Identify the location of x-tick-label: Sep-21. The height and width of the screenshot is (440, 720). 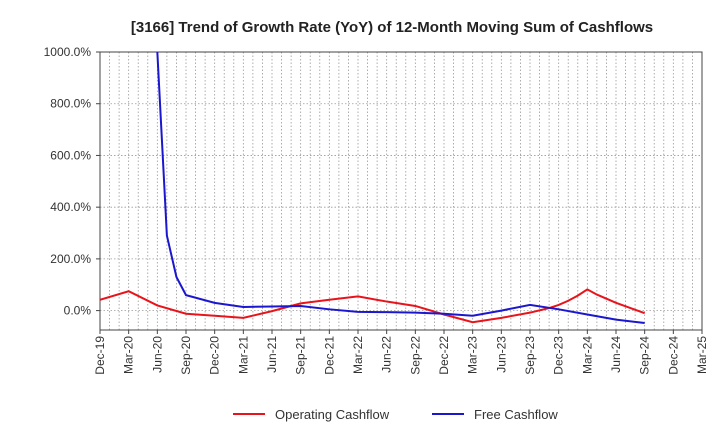
(301, 355).